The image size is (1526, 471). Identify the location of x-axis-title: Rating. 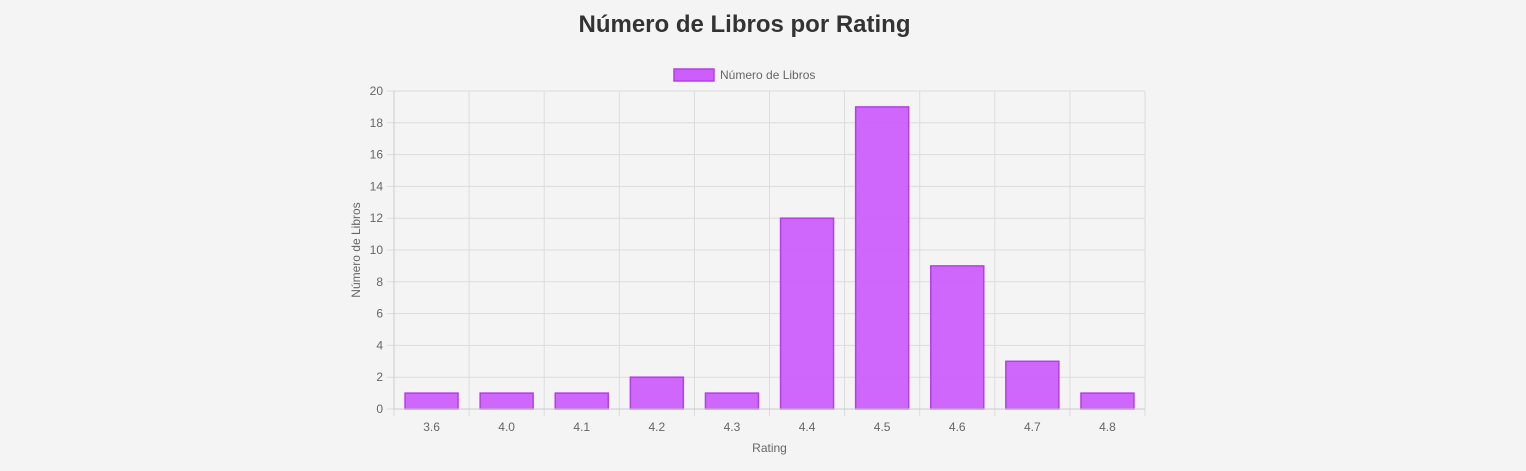
(769, 448).